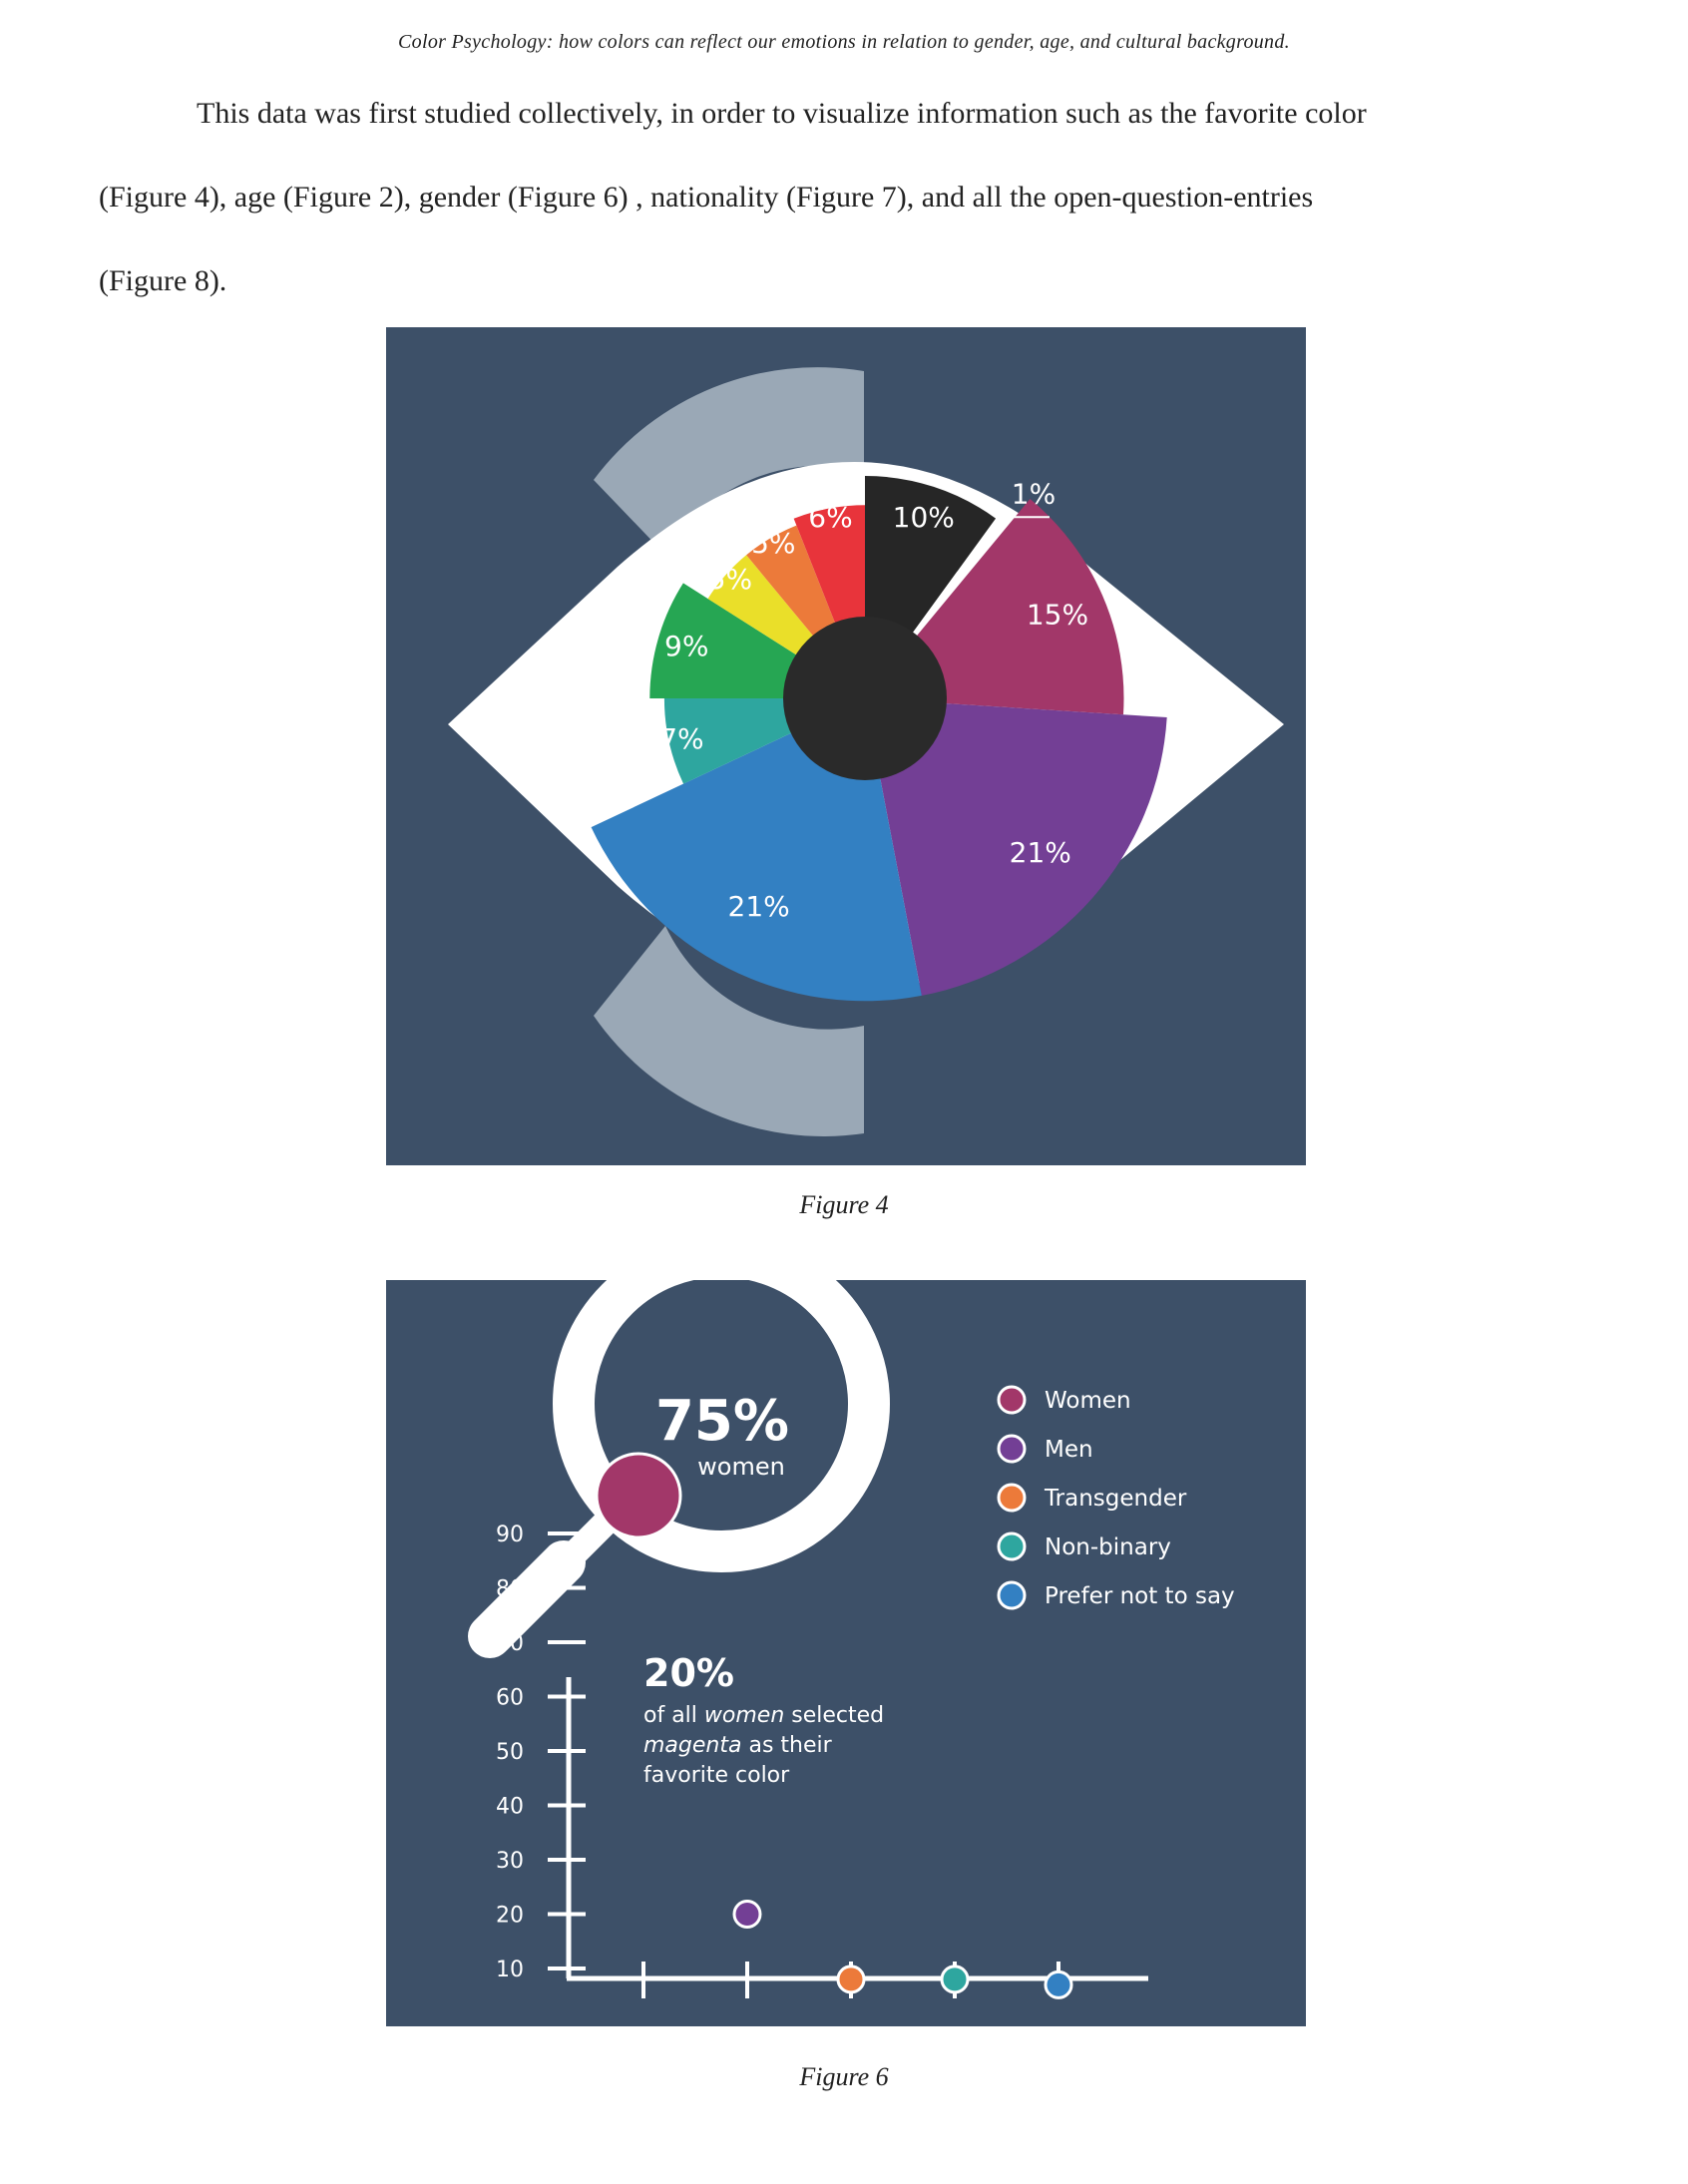 The width and height of the screenshot is (1688, 2184). What do you see at coordinates (1034, 493) in the screenshot?
I see `pie-label-1: 1%` at bounding box center [1034, 493].